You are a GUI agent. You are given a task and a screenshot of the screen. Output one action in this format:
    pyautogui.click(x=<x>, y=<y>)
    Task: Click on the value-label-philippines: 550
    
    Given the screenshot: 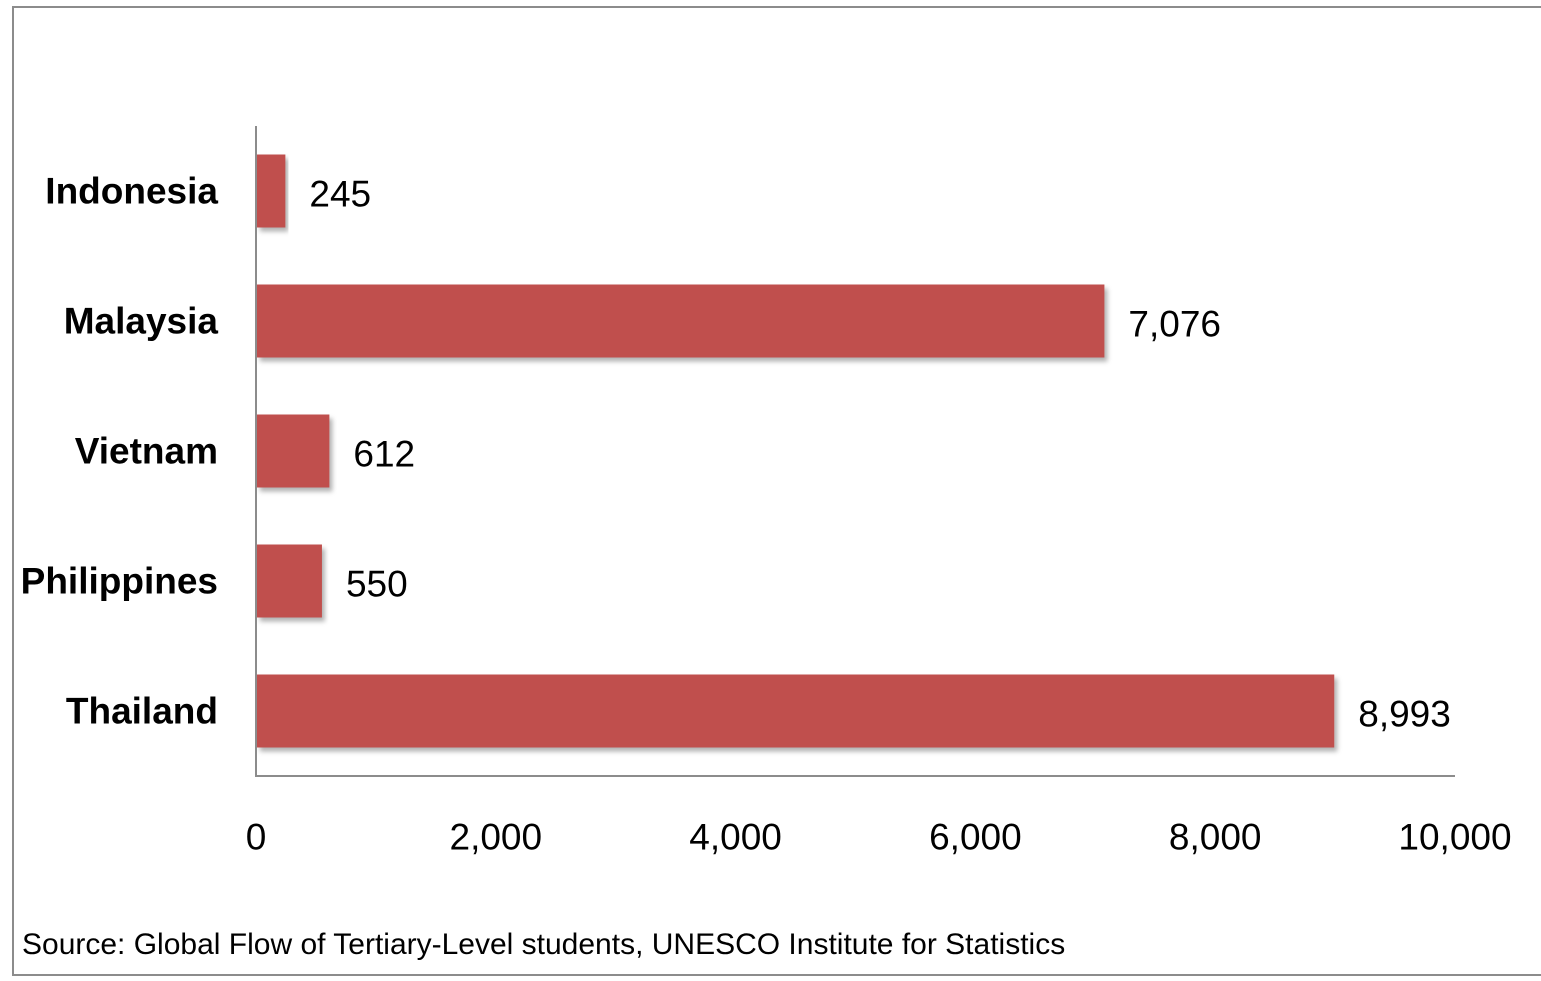 What is the action you would take?
    pyautogui.click(x=377, y=584)
    